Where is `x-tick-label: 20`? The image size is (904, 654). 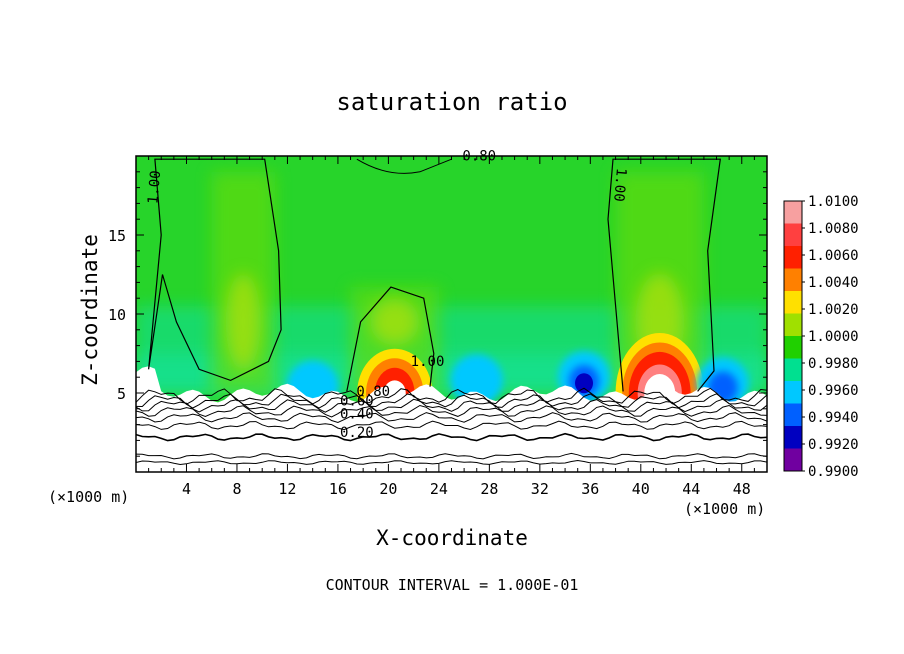
x-tick-label: 20 is located at coordinates (388, 489).